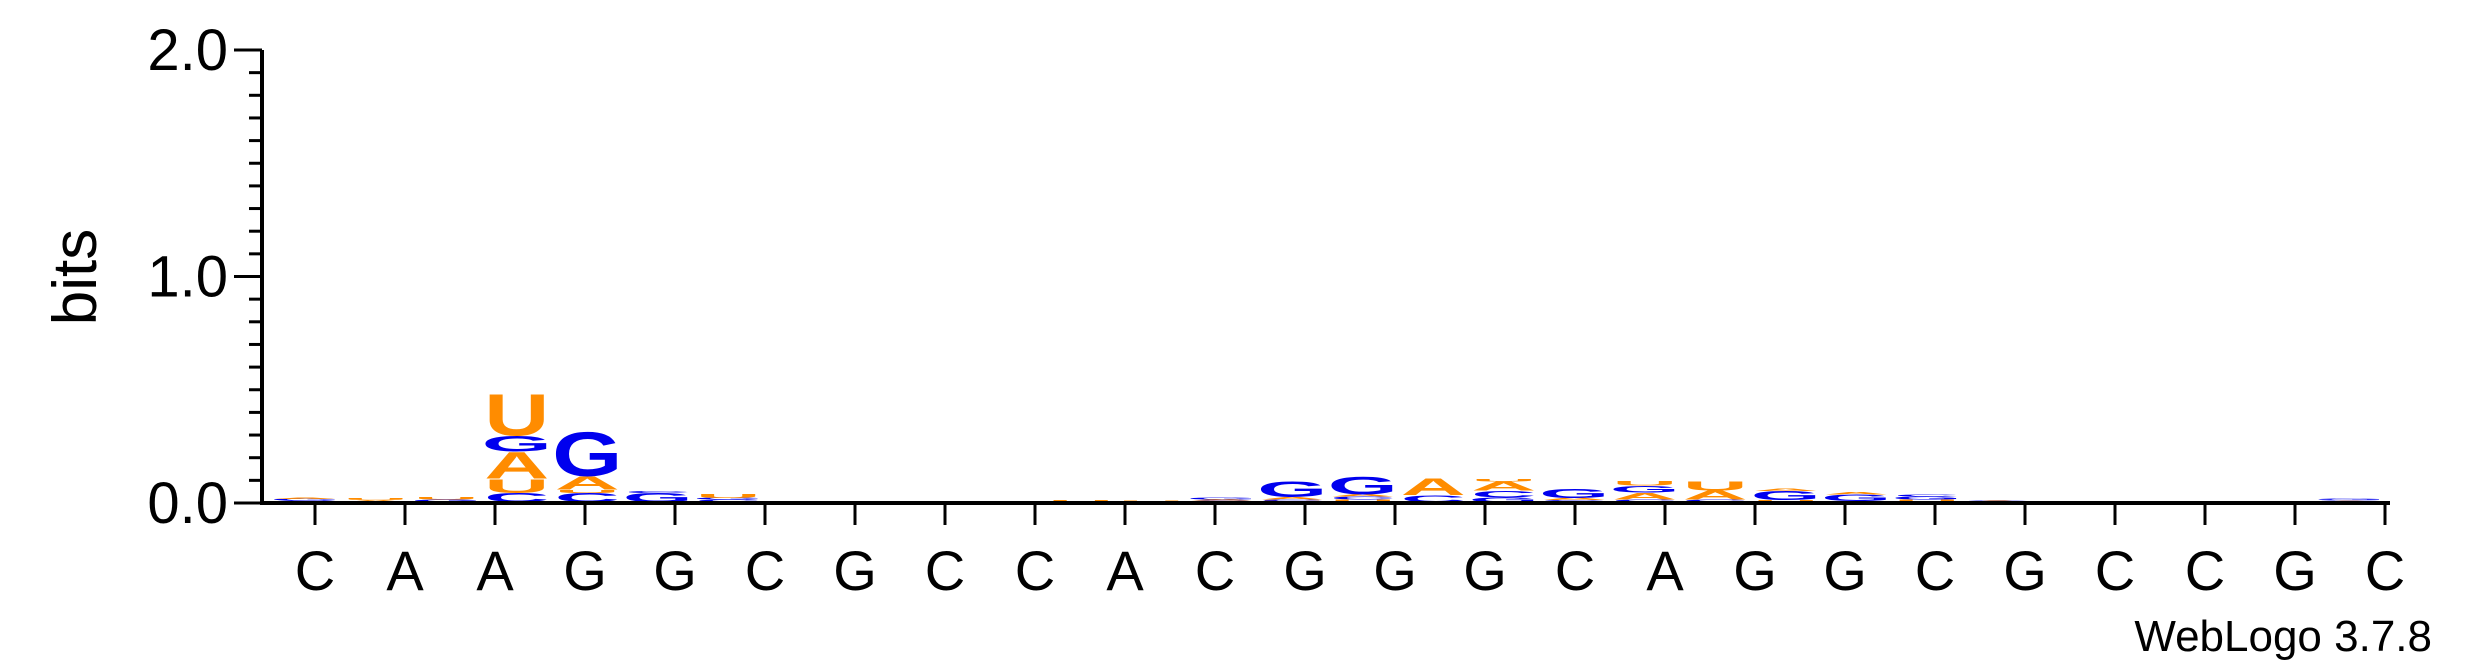  What do you see at coordinates (187, 503) in the screenshot?
I see `y-tick-label: 0.0` at bounding box center [187, 503].